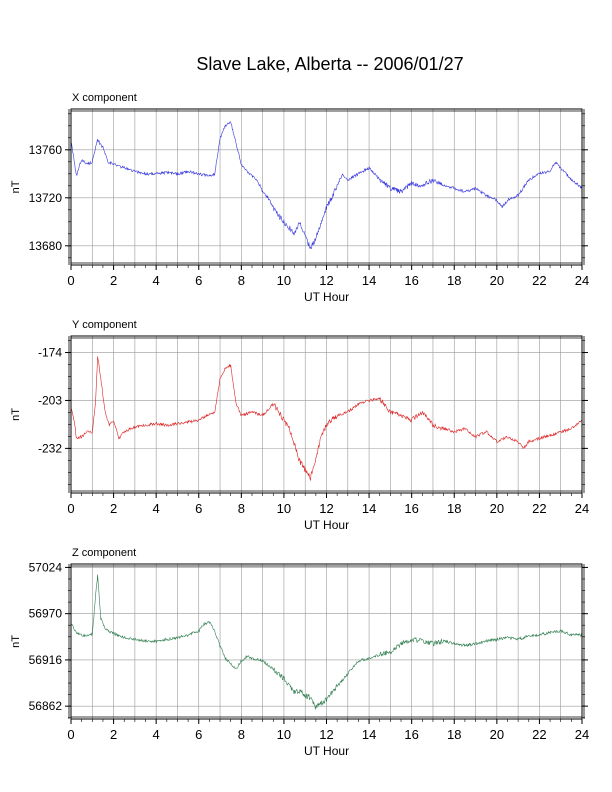 This screenshot has width=612, height=792. Describe the element at coordinates (50, 448) in the screenshot. I see `y-tick-label: -232` at that location.